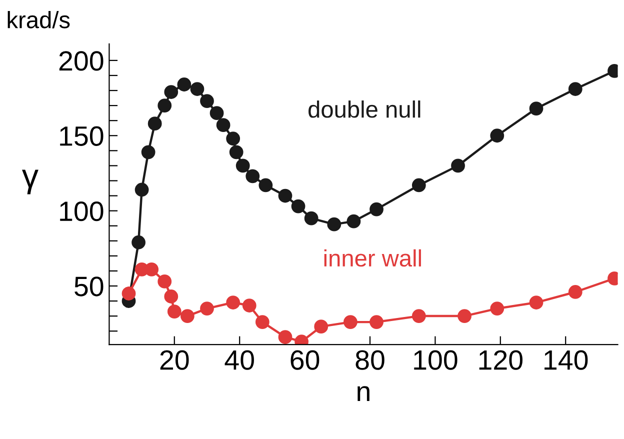 The height and width of the screenshot is (439, 624). What do you see at coordinates (81, 61) in the screenshot?
I see `y-tick-label: 200` at bounding box center [81, 61].